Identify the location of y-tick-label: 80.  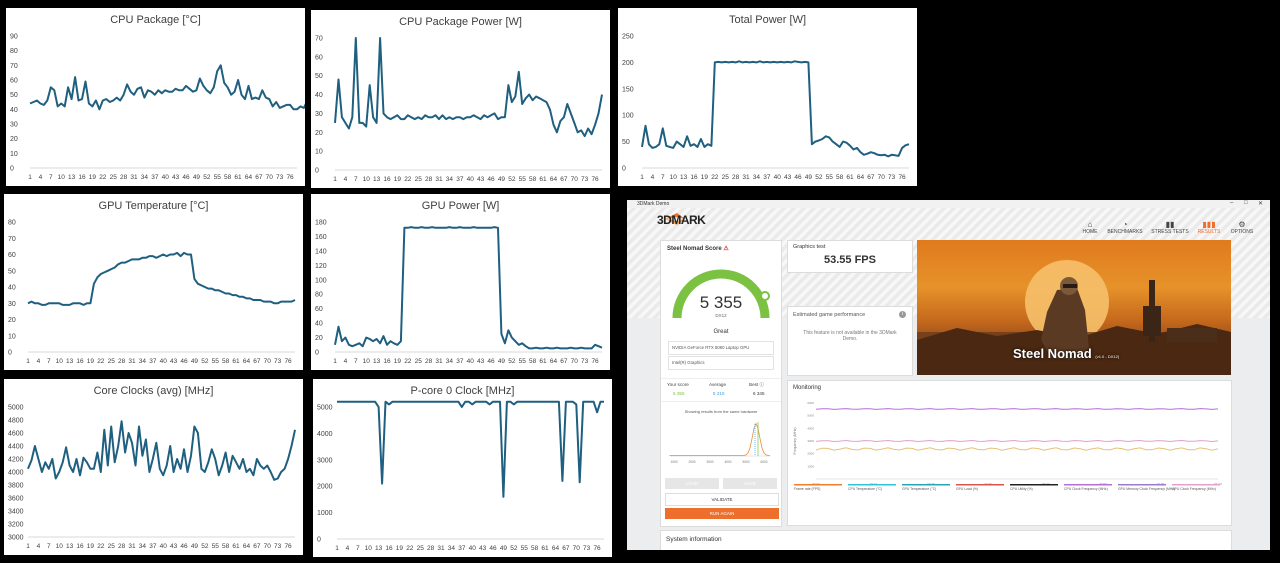
(319, 295).